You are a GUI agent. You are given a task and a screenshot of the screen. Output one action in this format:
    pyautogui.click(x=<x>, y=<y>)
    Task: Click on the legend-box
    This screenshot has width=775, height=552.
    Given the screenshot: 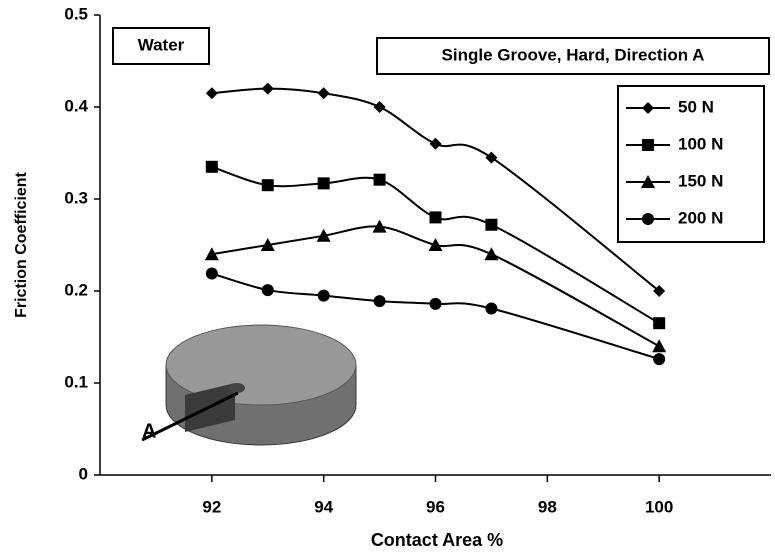 What is the action you would take?
    pyautogui.click(x=691, y=164)
    